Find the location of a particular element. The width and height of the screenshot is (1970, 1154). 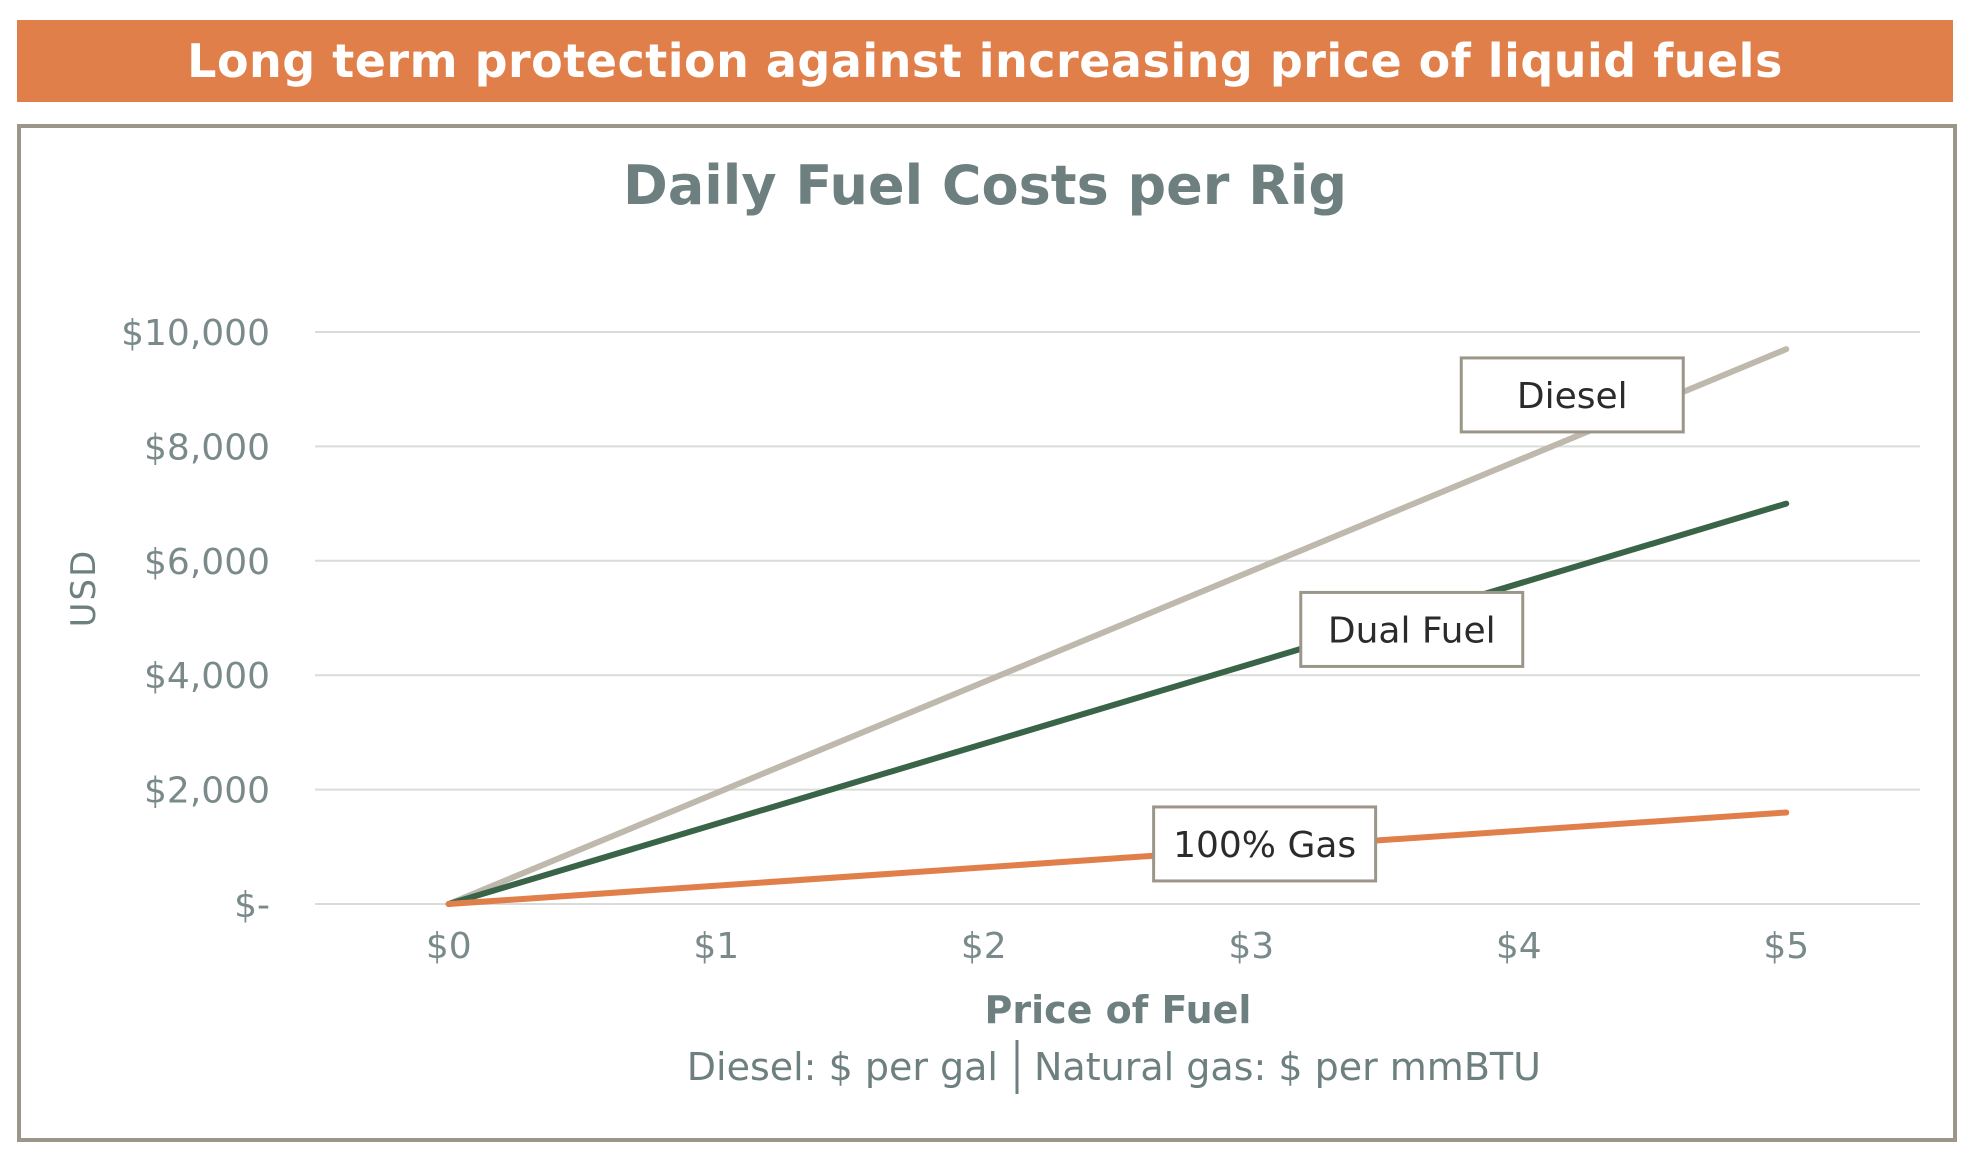

y-tick-label: $6,000 is located at coordinates (207, 562).